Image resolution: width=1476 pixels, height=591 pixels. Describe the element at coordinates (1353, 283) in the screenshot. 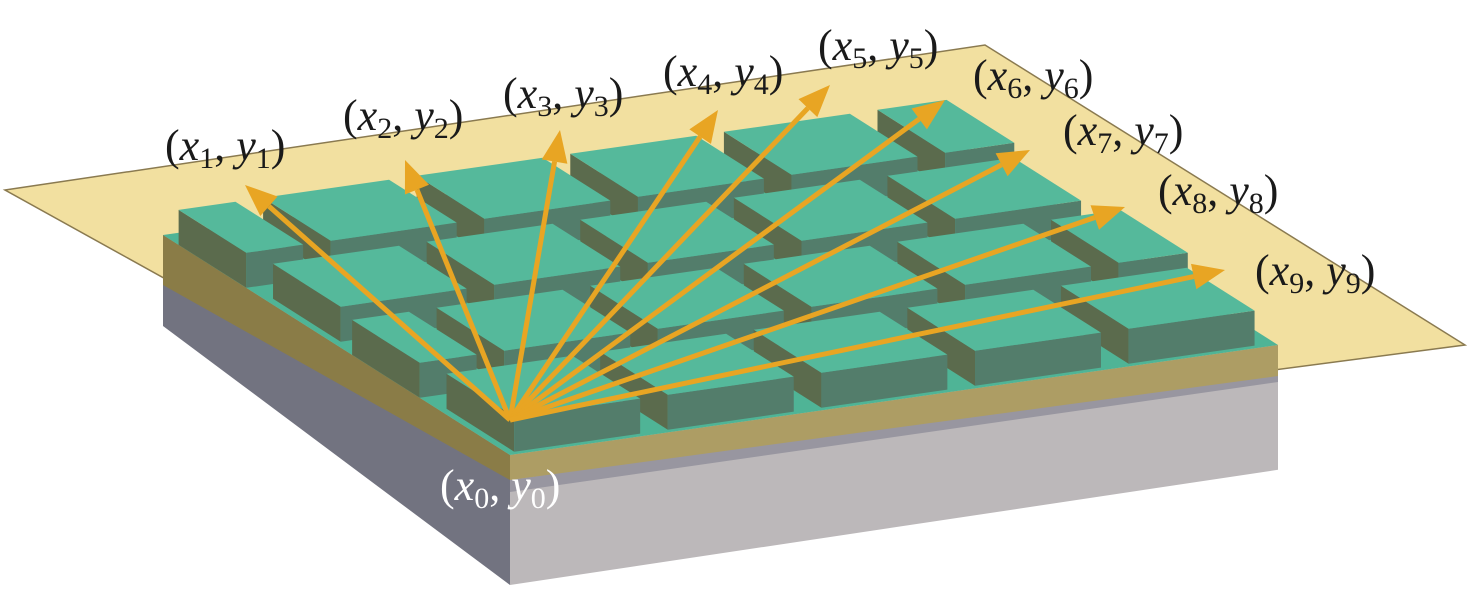

I see `label-part: 9` at that location.